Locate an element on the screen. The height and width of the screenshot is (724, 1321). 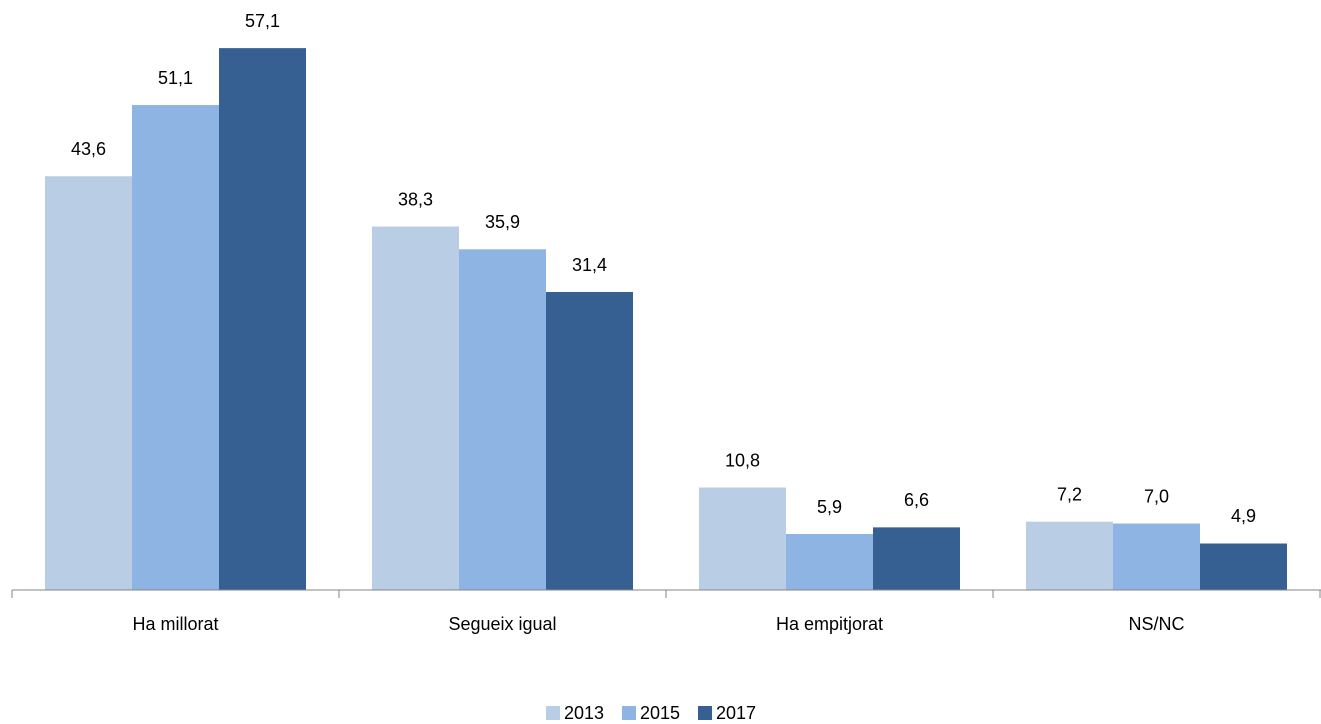
data-label: 57,1 is located at coordinates (262, 21).